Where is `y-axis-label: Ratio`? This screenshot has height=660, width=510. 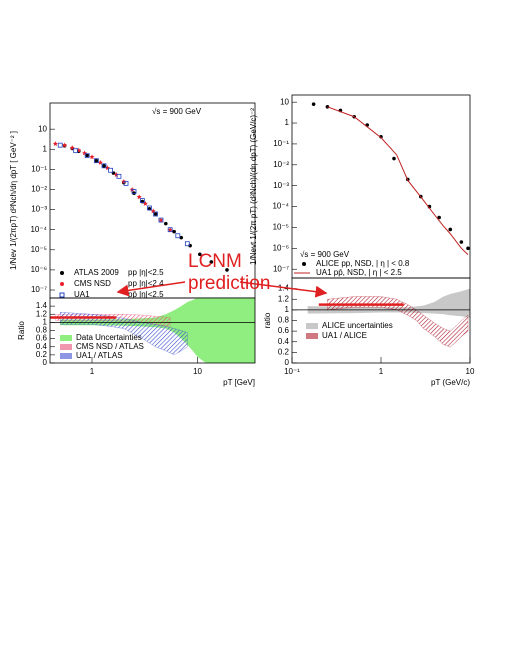
y-axis-label: Ratio is located at coordinates (21, 330).